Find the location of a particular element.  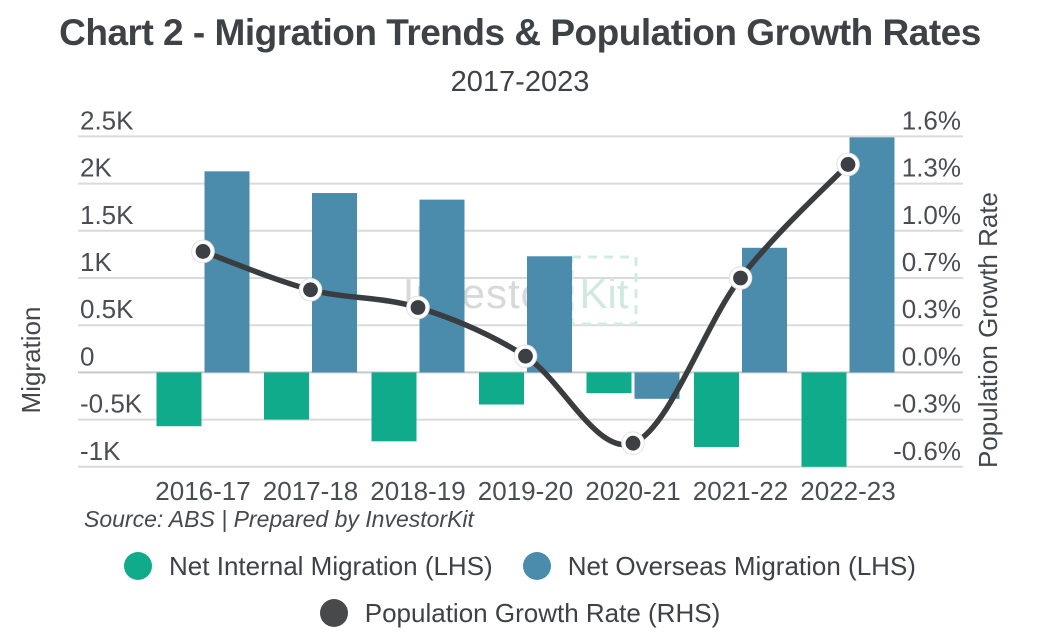

x-axis-label: 2021-22 is located at coordinates (740, 490).